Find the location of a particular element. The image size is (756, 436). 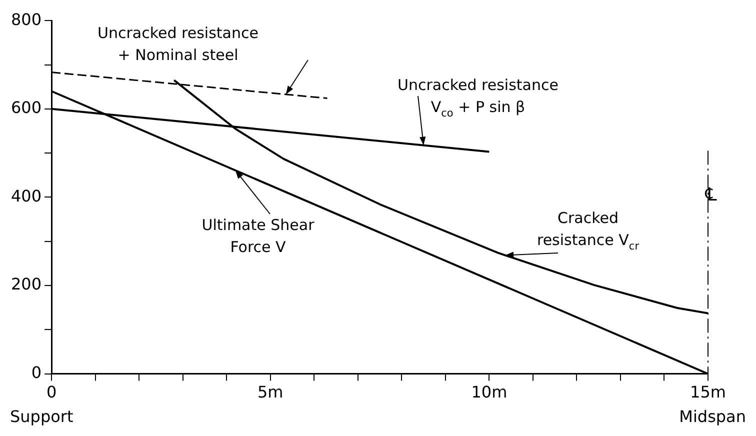

x-tick-label: 15m is located at coordinates (708, 392).